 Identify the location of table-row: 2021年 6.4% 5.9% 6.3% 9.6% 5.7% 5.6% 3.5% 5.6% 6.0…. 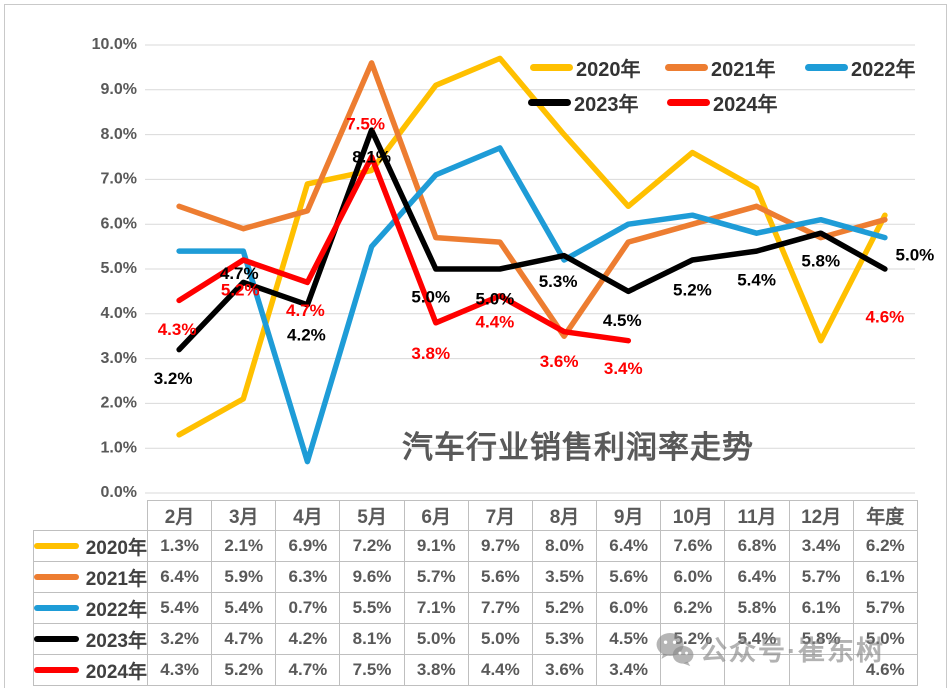
(475, 577).